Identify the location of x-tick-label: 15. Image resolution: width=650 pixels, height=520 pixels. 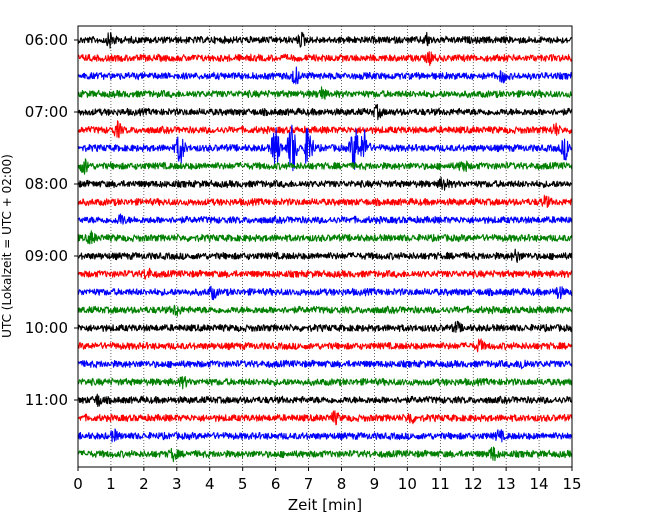
(571, 484).